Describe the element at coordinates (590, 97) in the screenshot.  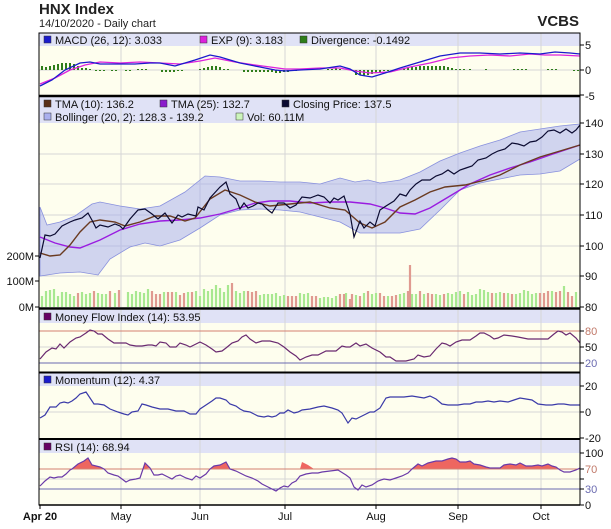
I see `svg-text: -5` at that location.